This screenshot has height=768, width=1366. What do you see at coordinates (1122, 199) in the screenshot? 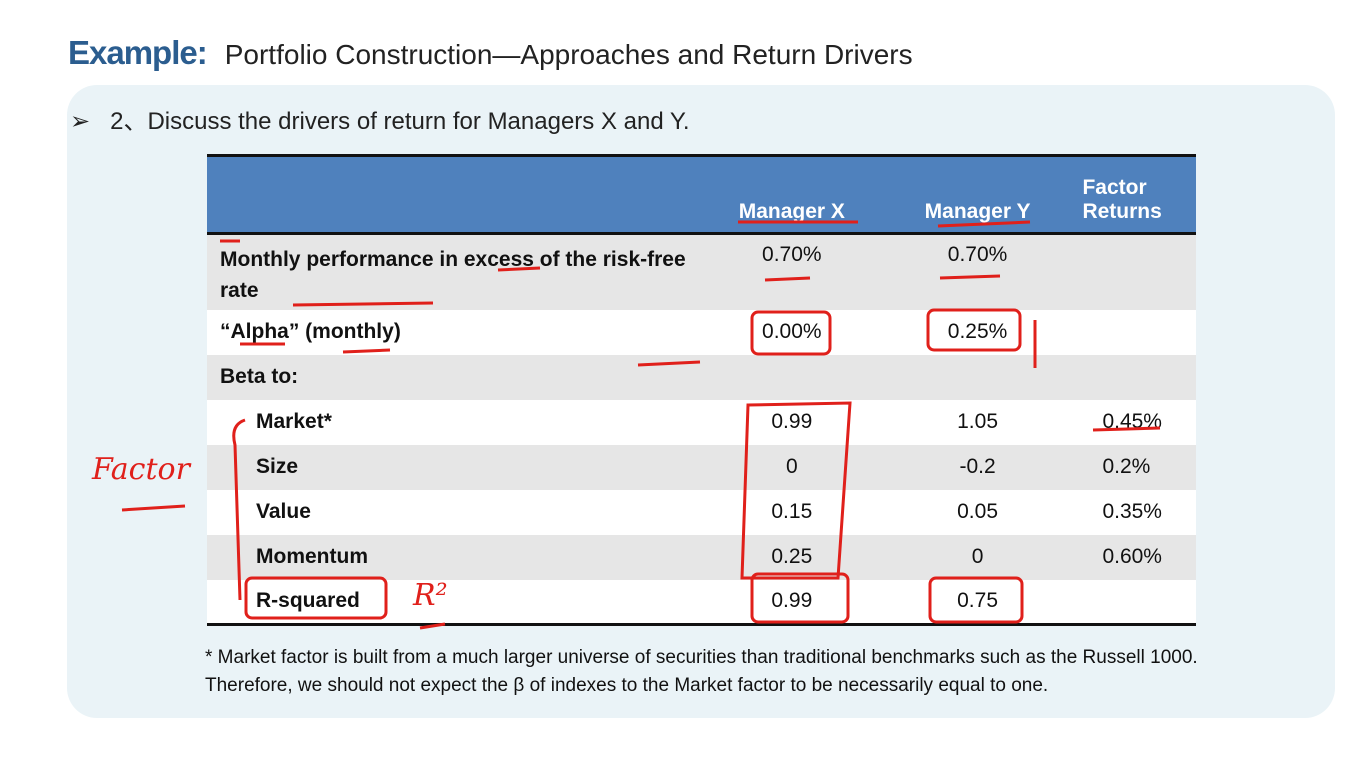
I see `header-cell: Factor Returns` at bounding box center [1122, 199].